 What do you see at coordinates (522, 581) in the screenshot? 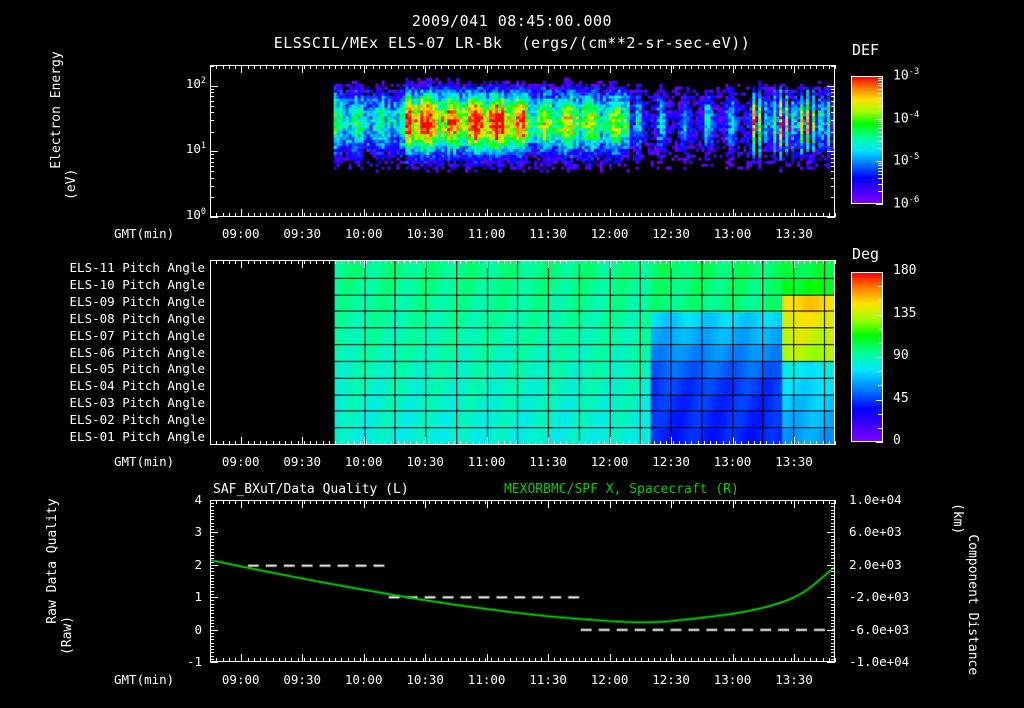
I see `data-quality-distance-panel` at bounding box center [522, 581].